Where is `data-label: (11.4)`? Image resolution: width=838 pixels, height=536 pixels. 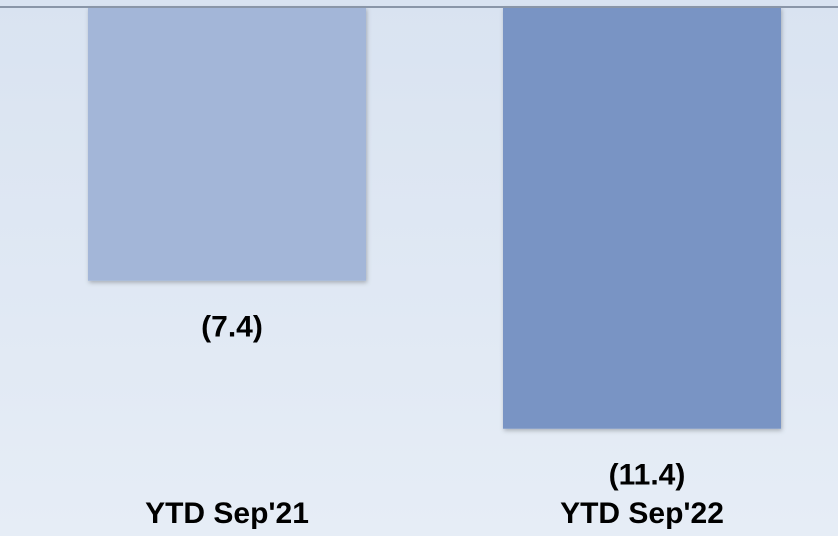
data-label: (11.4) is located at coordinates (647, 475).